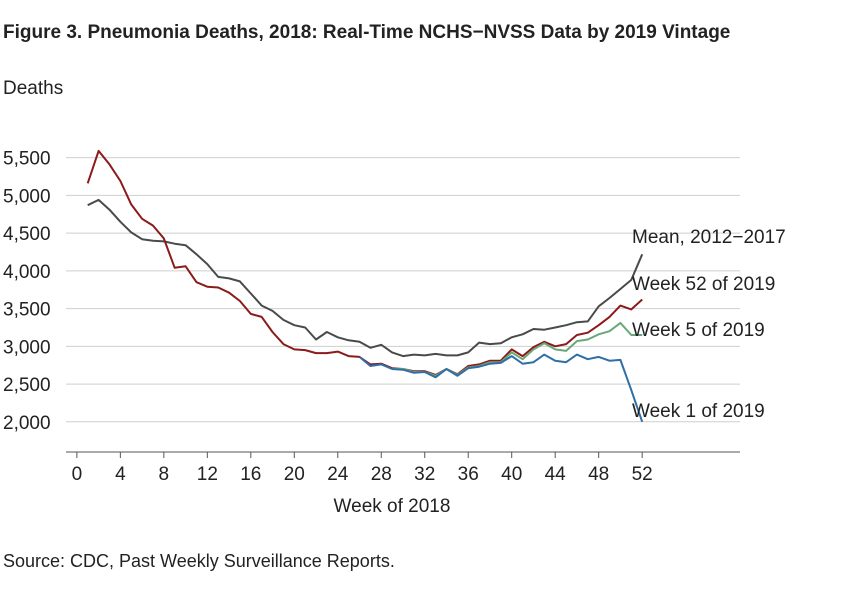  What do you see at coordinates (556, 474) in the screenshot?
I see `x-tick-label: 44` at bounding box center [556, 474].